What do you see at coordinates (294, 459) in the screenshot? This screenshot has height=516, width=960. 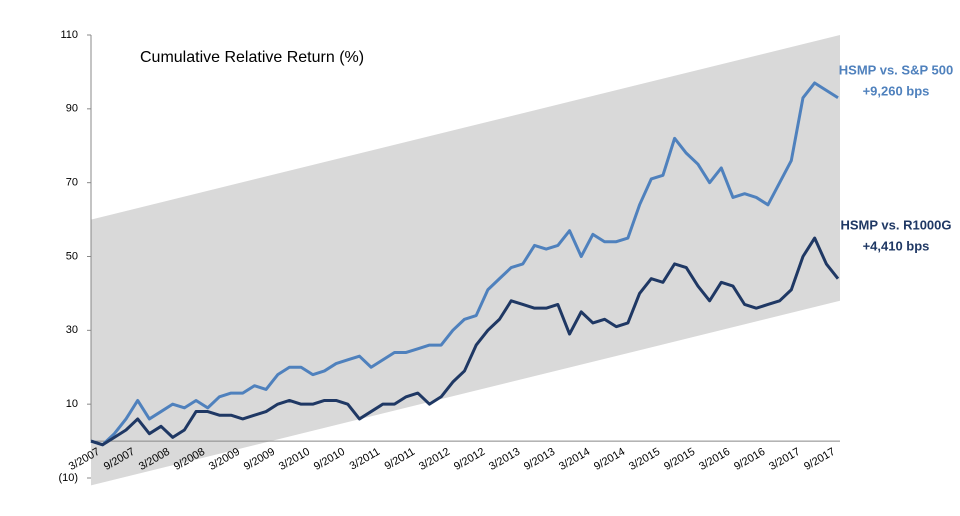 I see `x-tick-label: 3/2010` at bounding box center [294, 459].